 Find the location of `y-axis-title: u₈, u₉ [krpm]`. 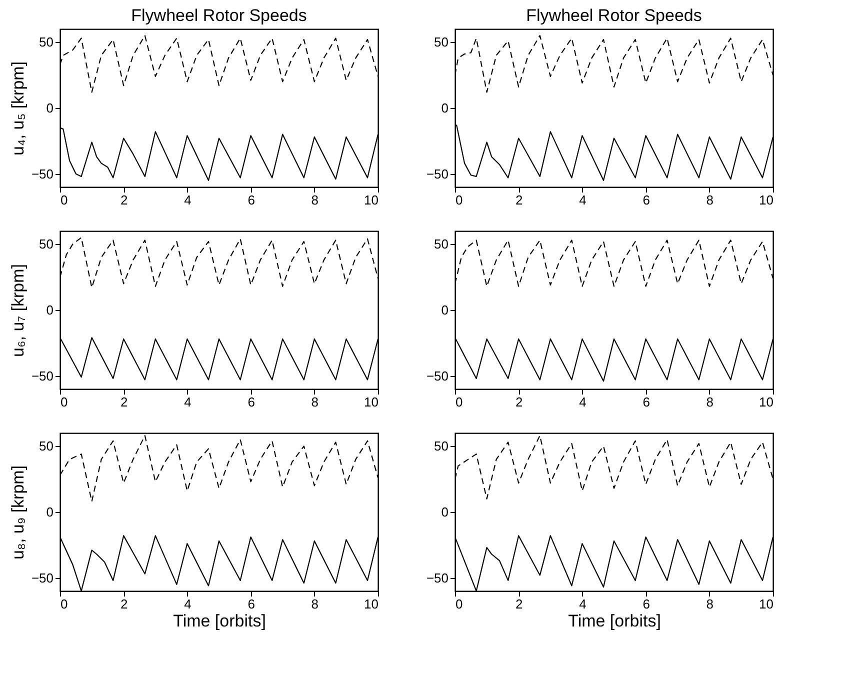

y-axis-title: u₈, u₉ [krpm] is located at coordinates (18, 512).